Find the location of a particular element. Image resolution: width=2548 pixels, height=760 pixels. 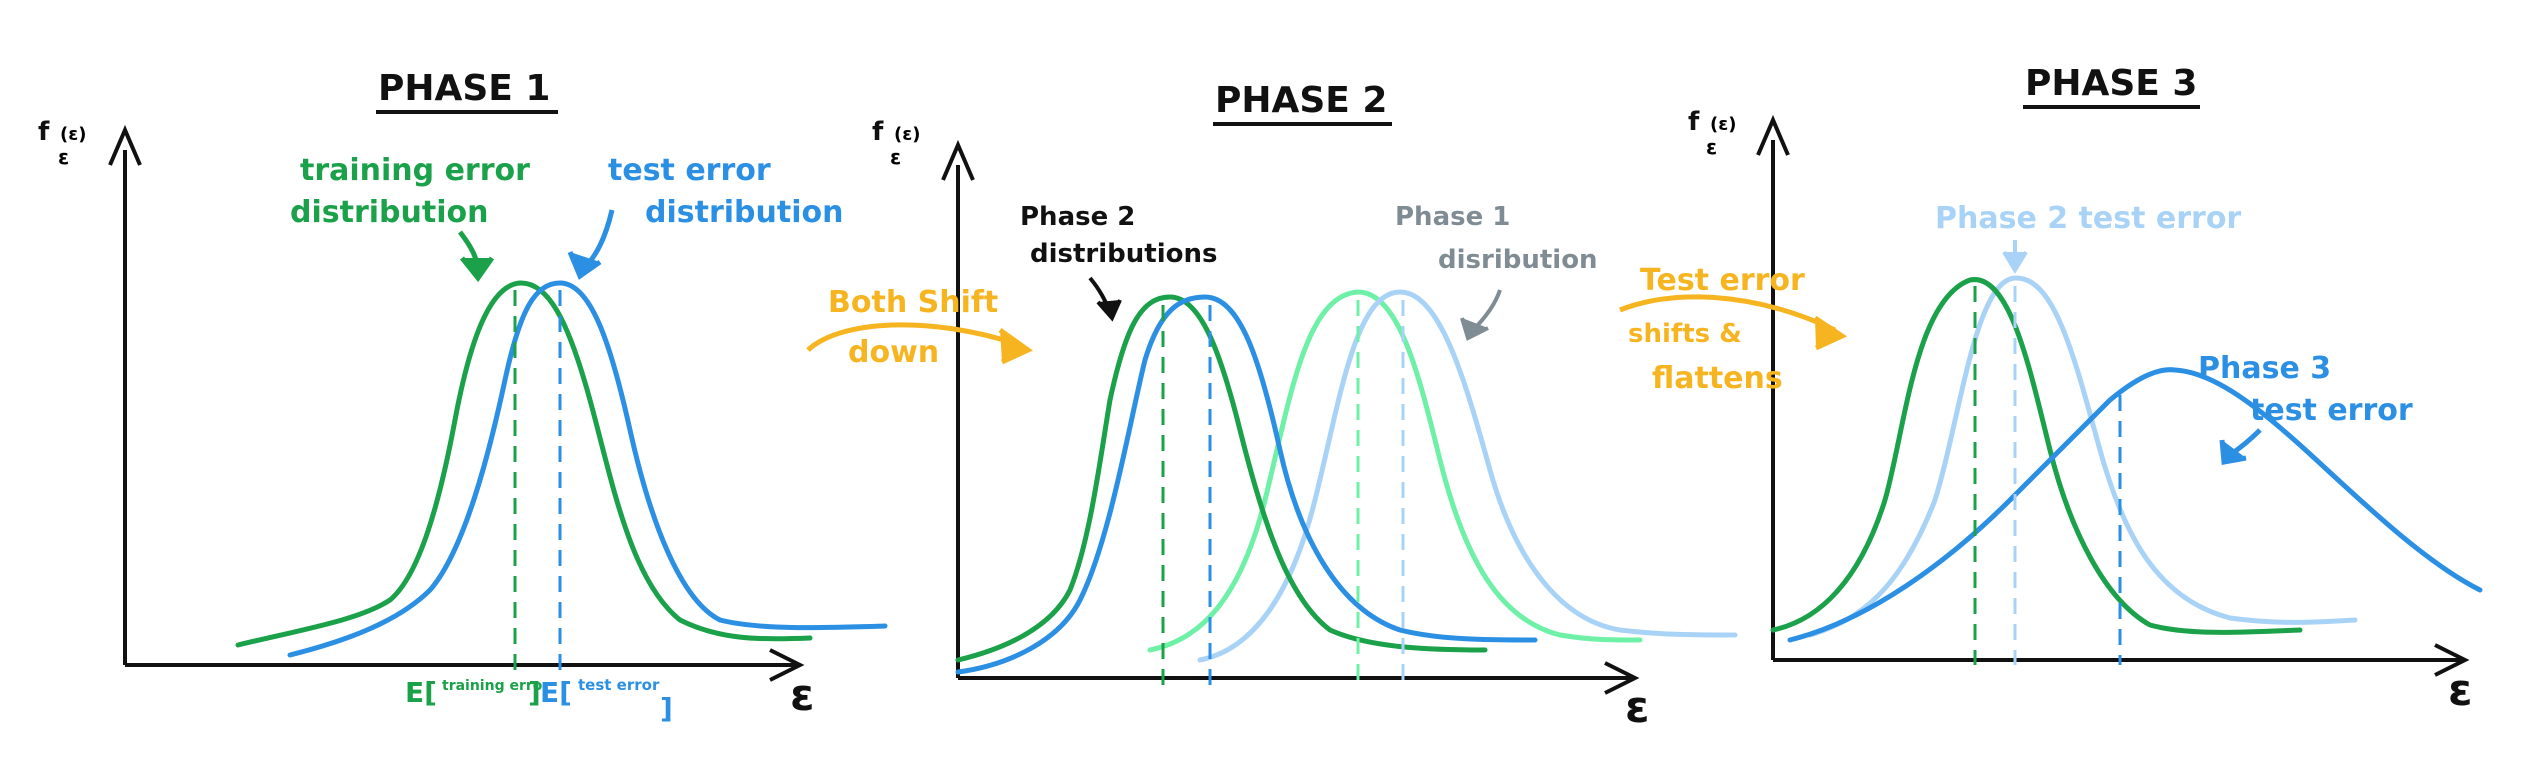

panel-1-training-annotation: training error distribution is located at coordinates (410, 191).